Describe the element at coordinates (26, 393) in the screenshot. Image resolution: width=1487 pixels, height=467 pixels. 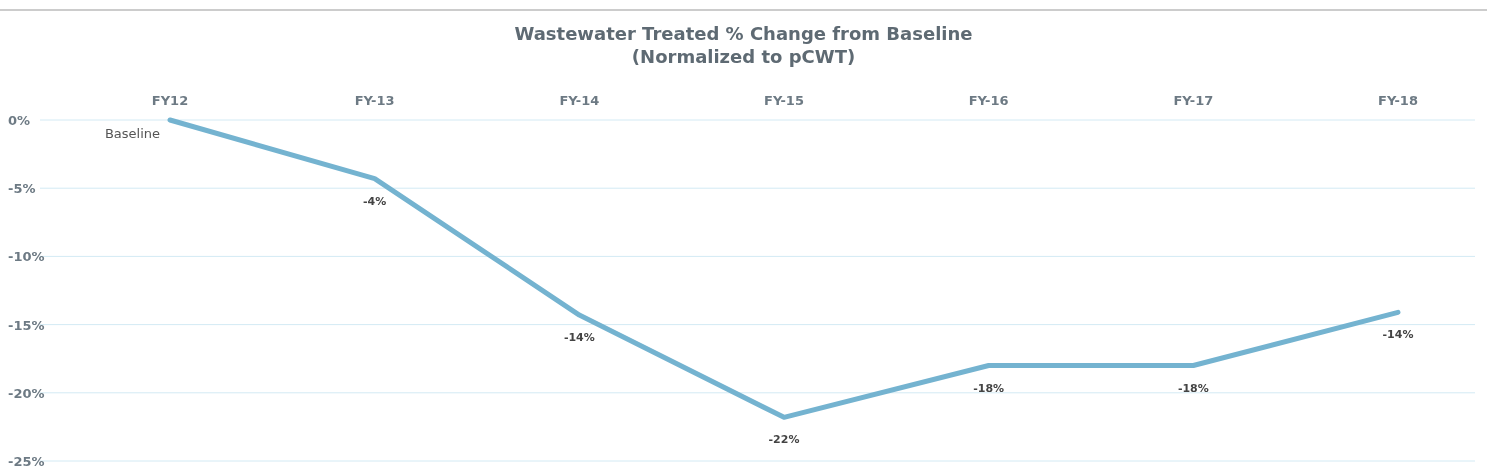
I see `y-tick-label: -20%` at that location.